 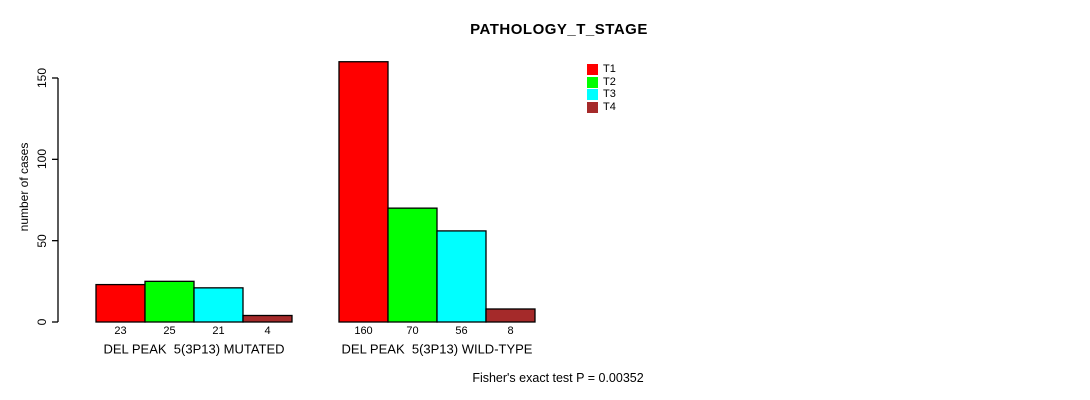 What do you see at coordinates (42, 240) in the screenshot?
I see `y-tick-label: 50` at bounding box center [42, 240].